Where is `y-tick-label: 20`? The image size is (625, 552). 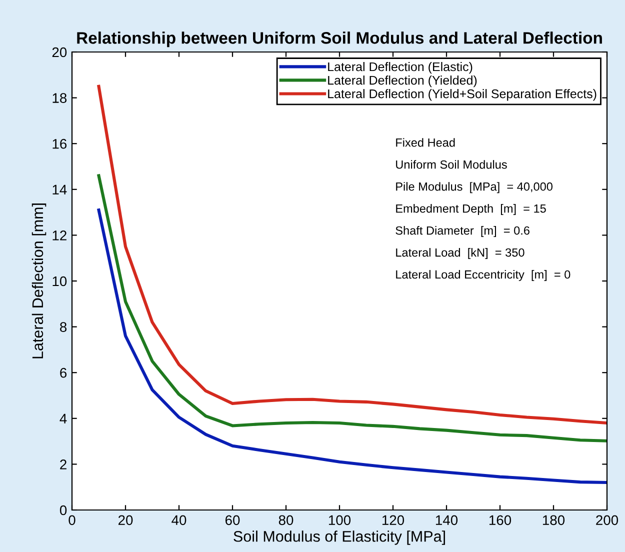 y-tick-label: 20 is located at coordinates (59, 52).